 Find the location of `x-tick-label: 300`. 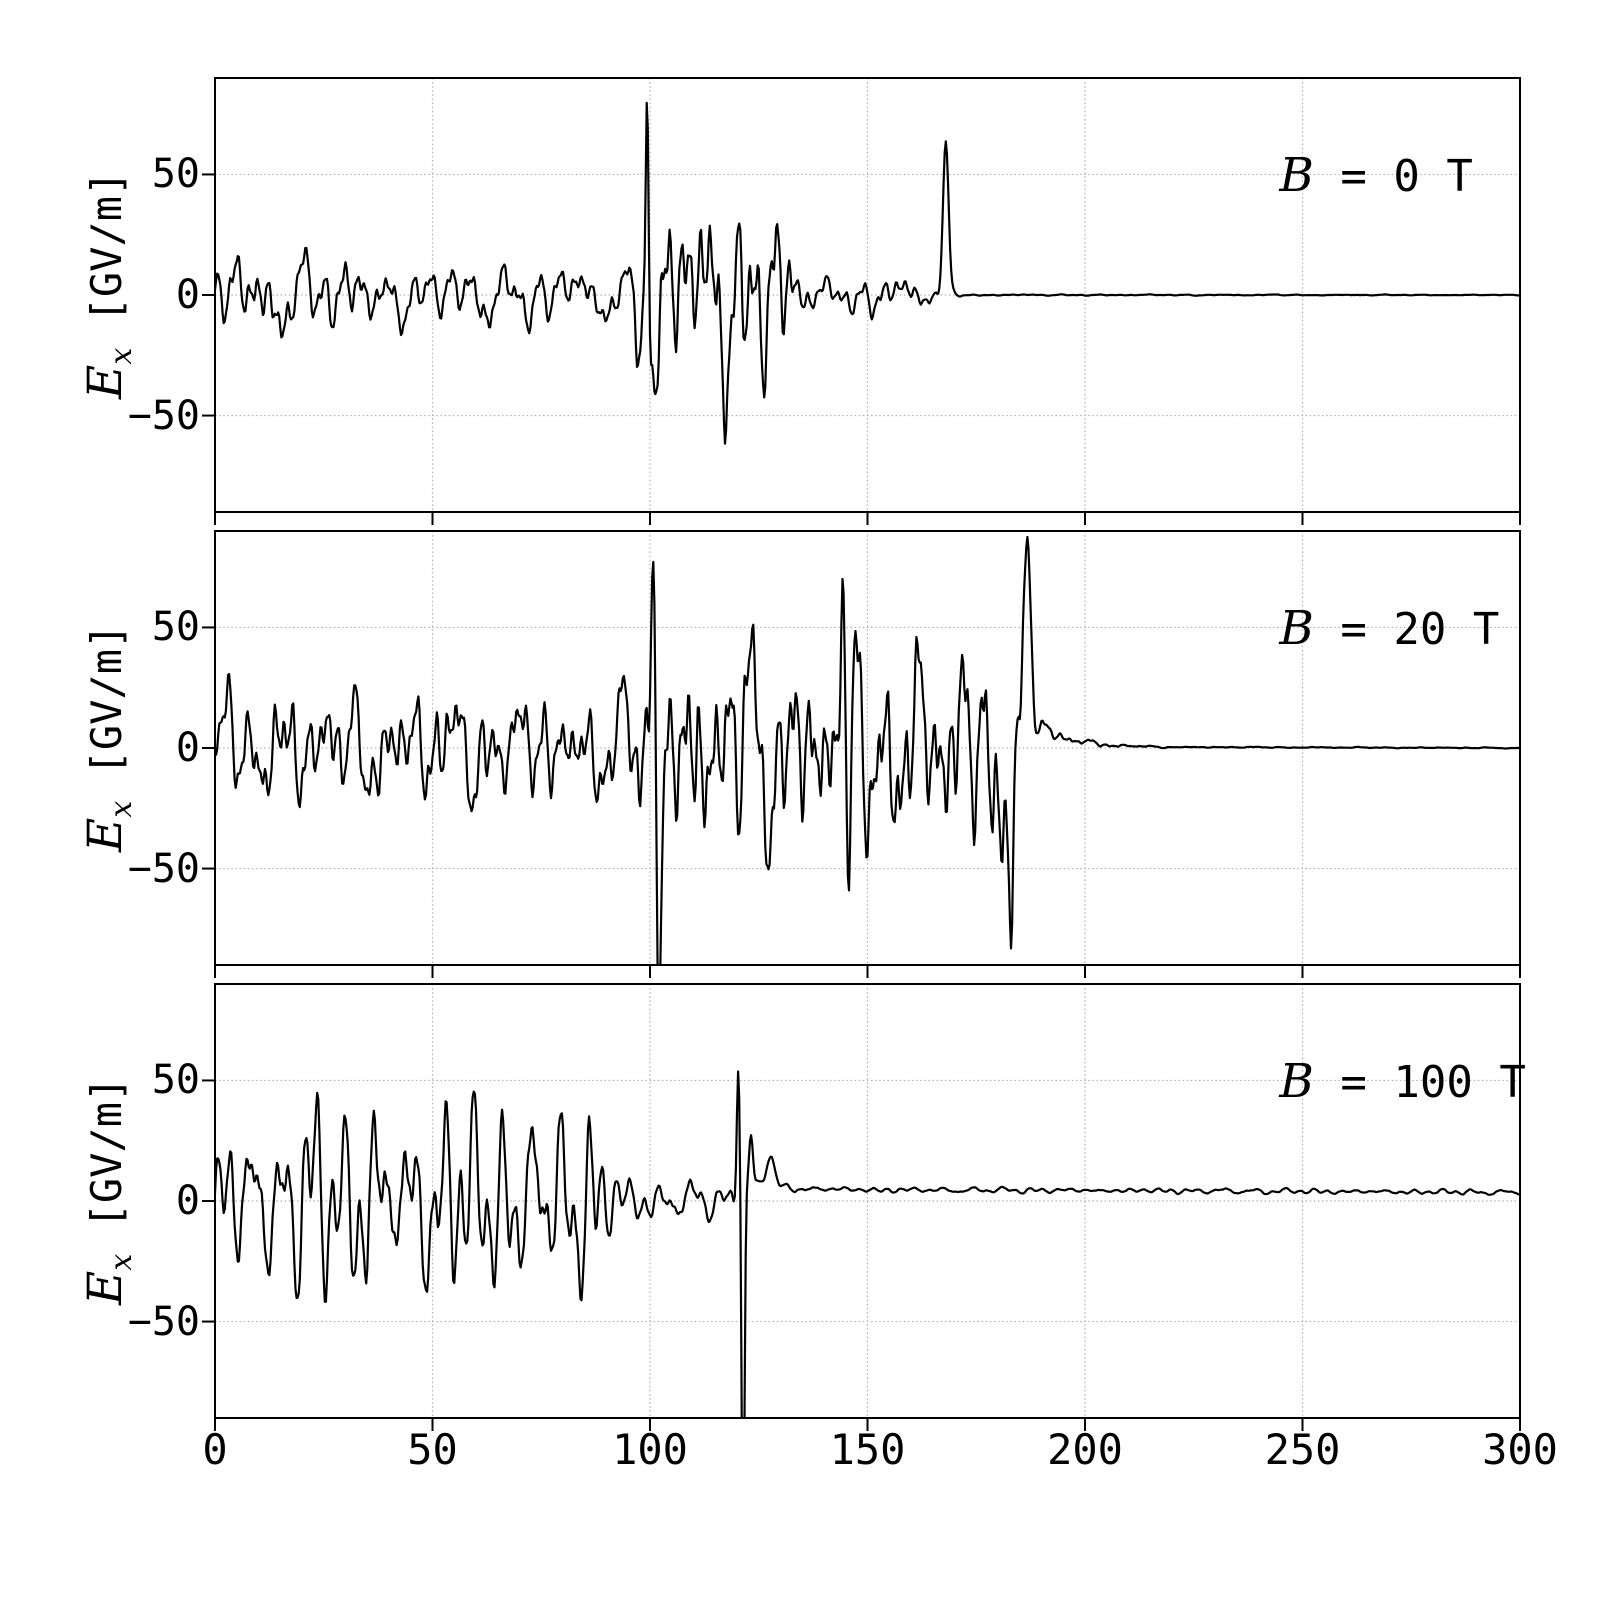

x-tick-label: 300 is located at coordinates (1520, 1449).